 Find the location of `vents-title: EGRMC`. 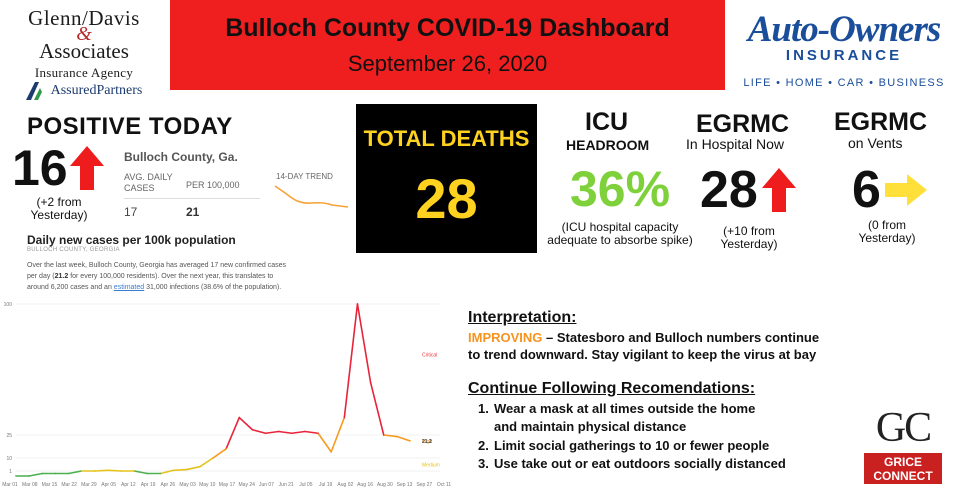

vents-title: EGRMC is located at coordinates (881, 122).